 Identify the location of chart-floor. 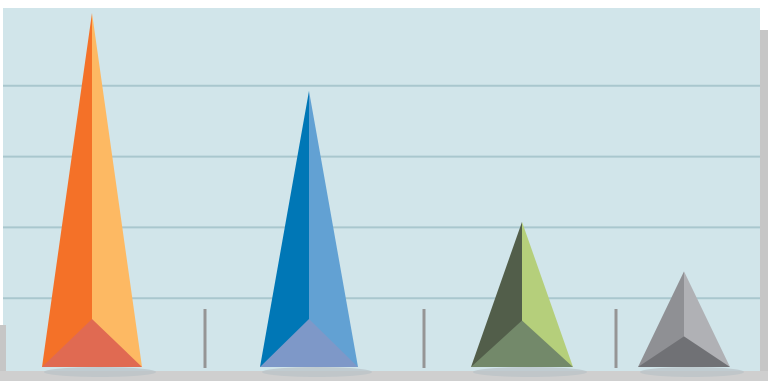
(384, 376).